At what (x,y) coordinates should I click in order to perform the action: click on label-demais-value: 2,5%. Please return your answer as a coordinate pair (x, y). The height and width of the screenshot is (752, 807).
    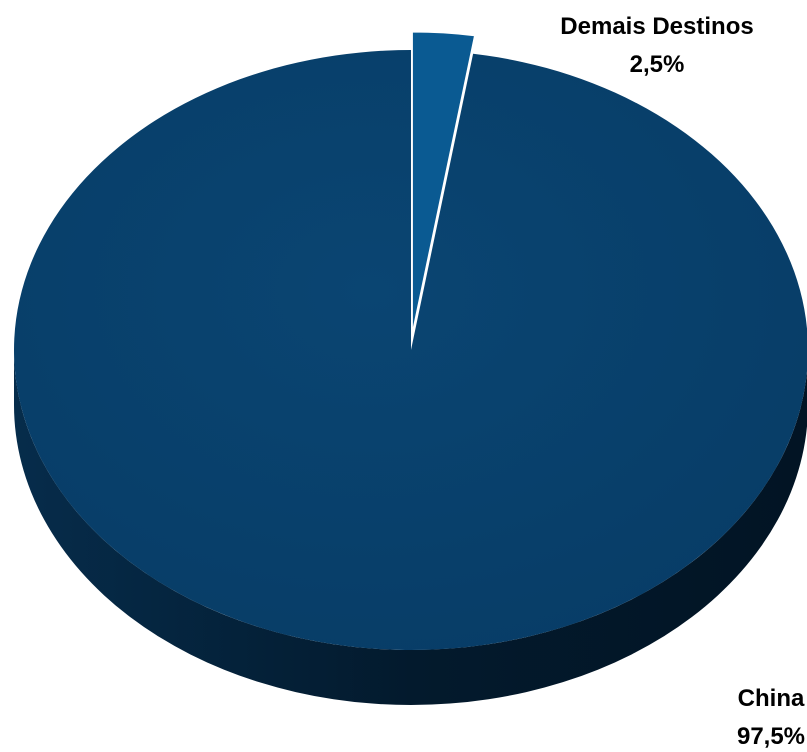
    Looking at the image, I should click on (657, 64).